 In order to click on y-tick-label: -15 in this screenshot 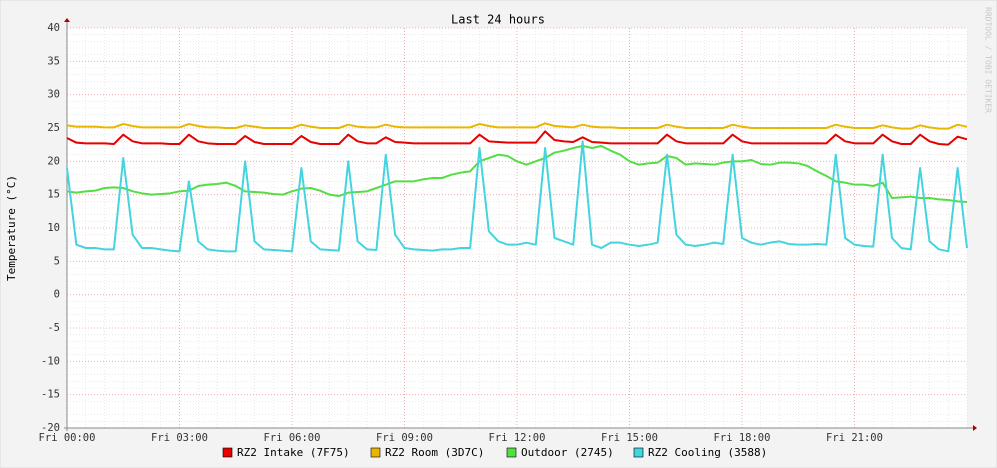, I will do `click(50, 395)`.